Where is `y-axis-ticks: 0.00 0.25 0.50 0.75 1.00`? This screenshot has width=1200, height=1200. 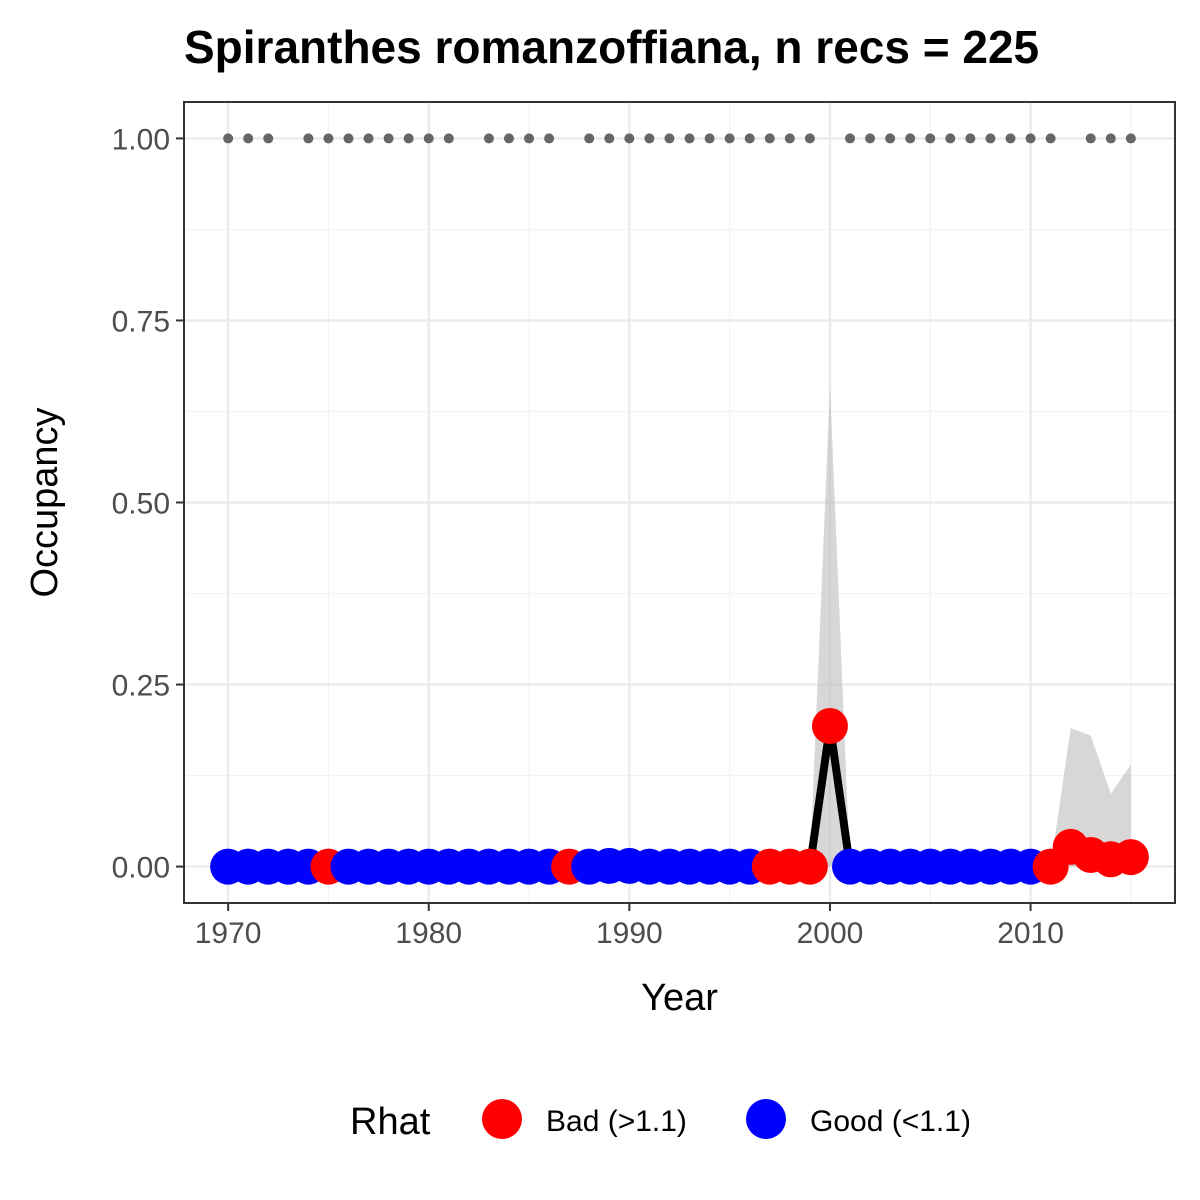
y-axis-ticks: 0.00 0.25 0.50 0.75 1.00 is located at coordinates (148, 504).